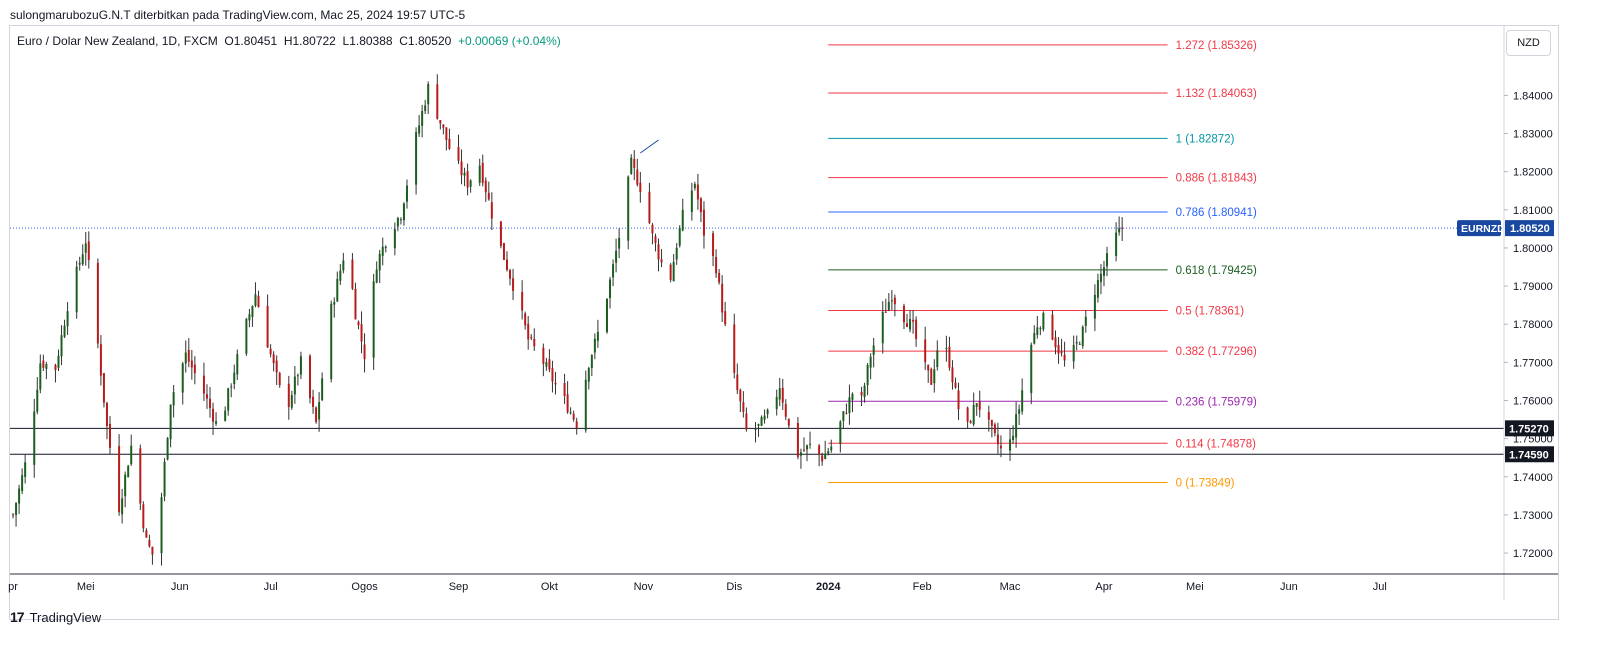  What do you see at coordinates (459, 587) in the screenshot?
I see `time-tick-label: Sep` at bounding box center [459, 587].